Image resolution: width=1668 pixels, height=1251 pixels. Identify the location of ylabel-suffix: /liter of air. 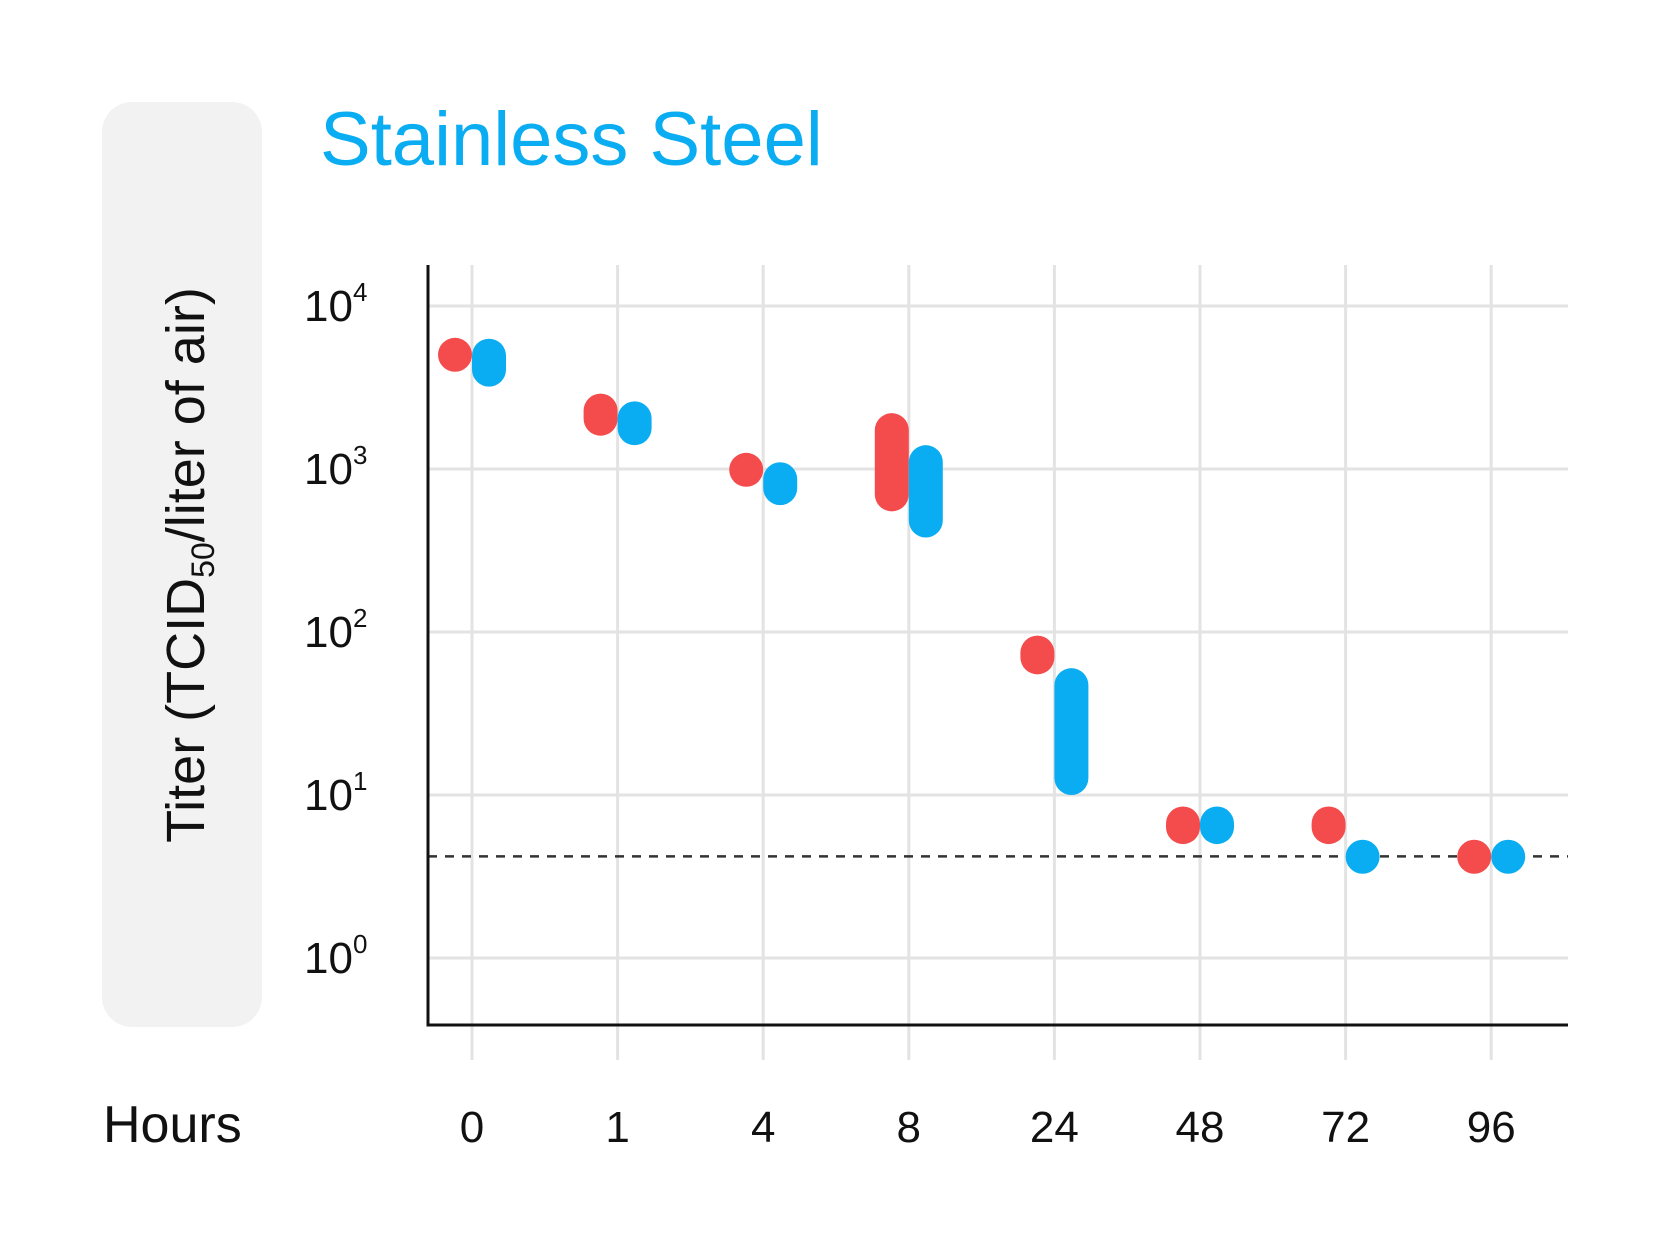
(186, 423).